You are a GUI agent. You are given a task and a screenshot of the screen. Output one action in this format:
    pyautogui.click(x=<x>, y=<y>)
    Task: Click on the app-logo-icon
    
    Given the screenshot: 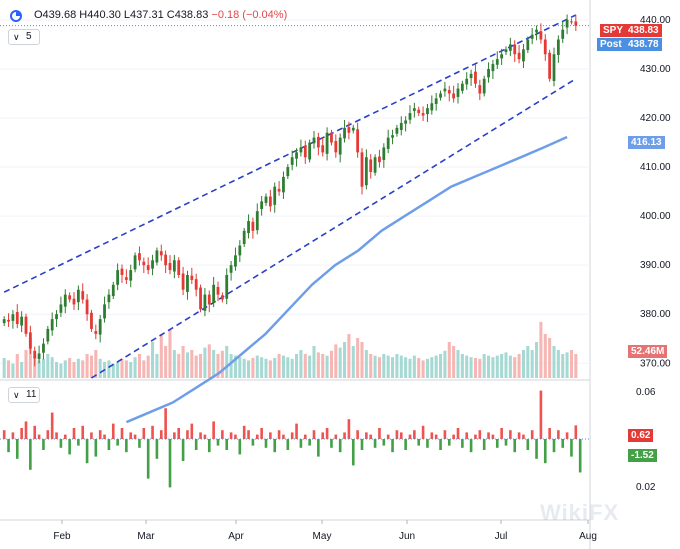 What is the action you would take?
    pyautogui.click(x=16, y=16)
    